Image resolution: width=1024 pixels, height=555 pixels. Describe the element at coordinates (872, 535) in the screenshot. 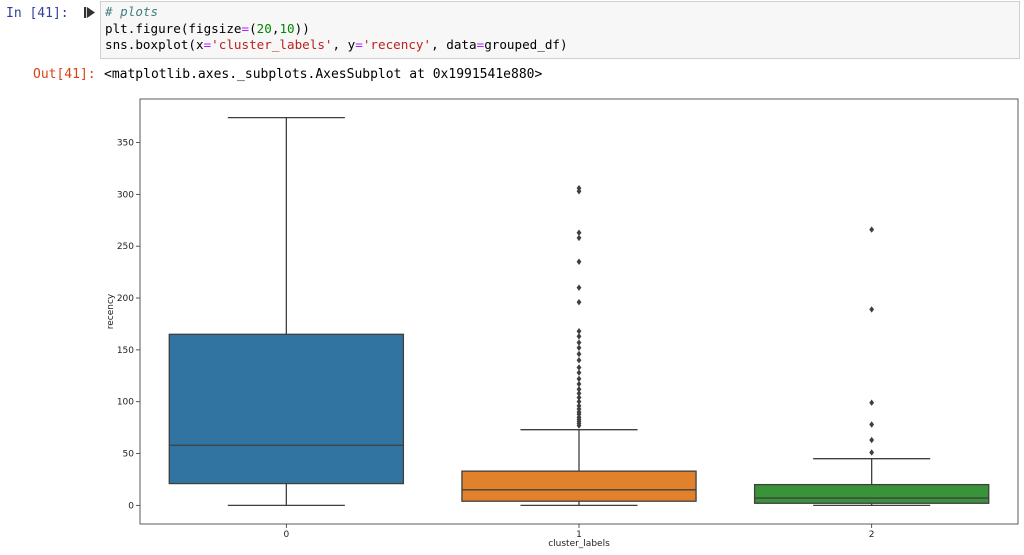

I see `x-tick-label: 2` at that location.